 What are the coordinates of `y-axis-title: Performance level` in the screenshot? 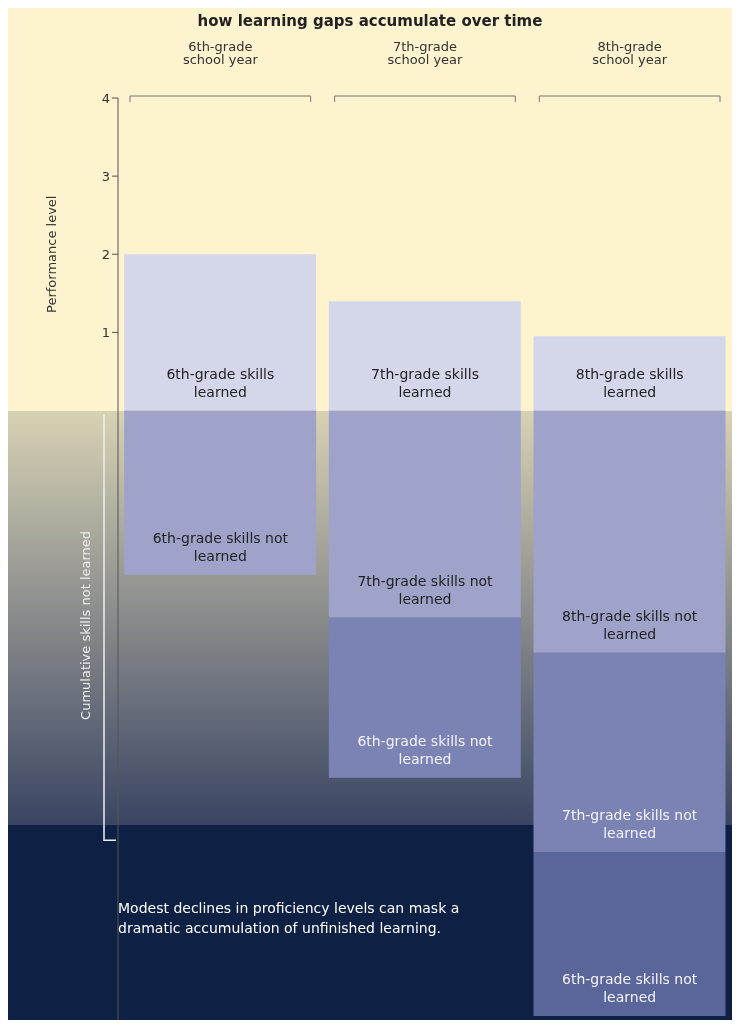 It's located at (51, 254).